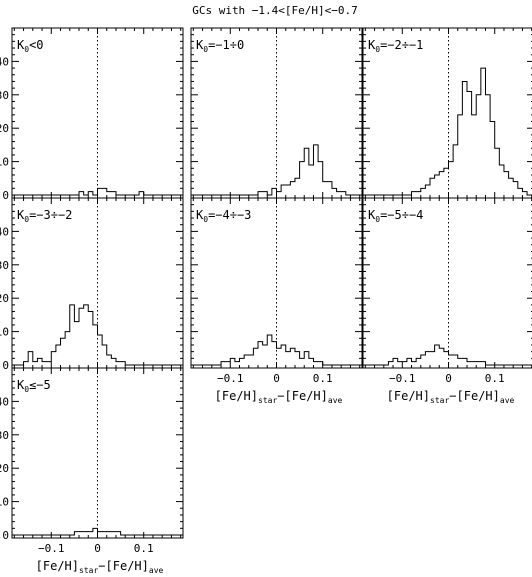 The width and height of the screenshot is (532, 577). Describe the element at coordinates (395, 216) in the screenshot. I see `panel-label: K0=−5÷−4` at that location.